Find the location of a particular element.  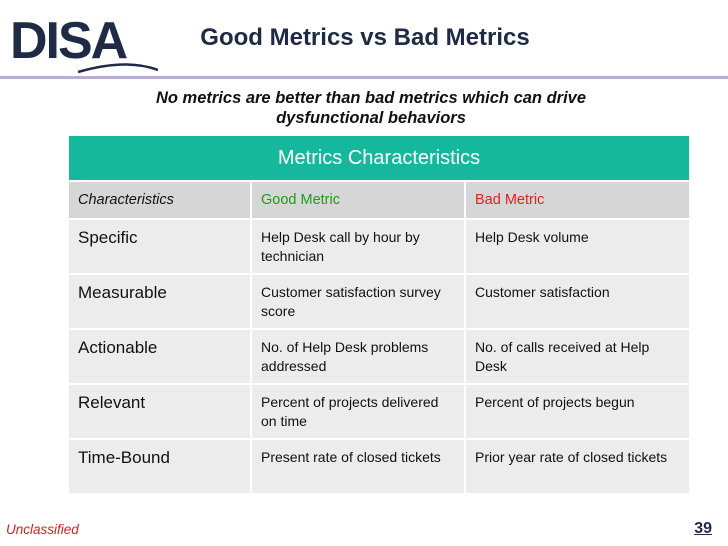

row-bad-metric: No. of calls received at Help Desk is located at coordinates (577, 357).